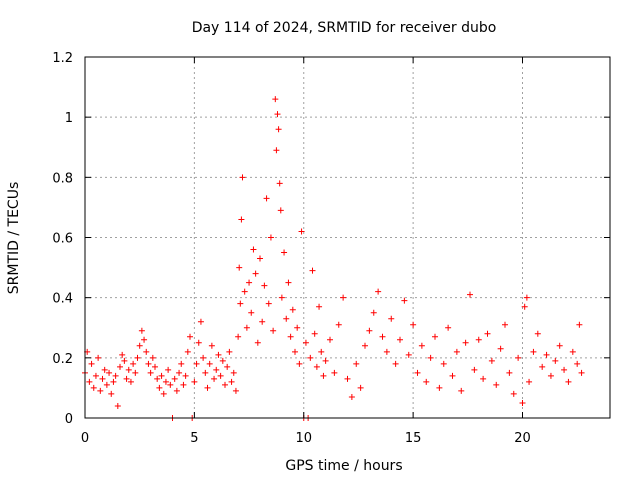  What do you see at coordinates (62, 58) in the screenshot?
I see `y-tick-label: 1.2` at bounding box center [62, 58].